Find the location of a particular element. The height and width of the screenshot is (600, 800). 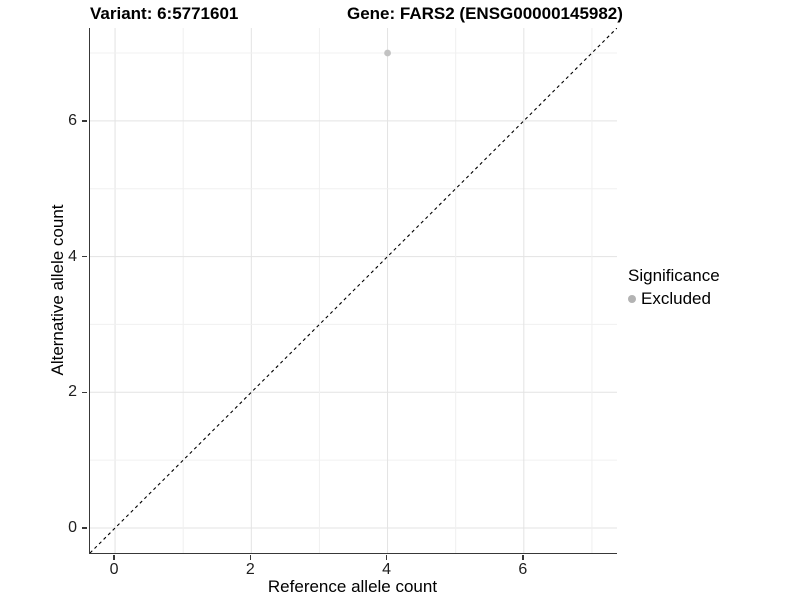

y-tick-label: 4 is located at coordinates (72, 256).